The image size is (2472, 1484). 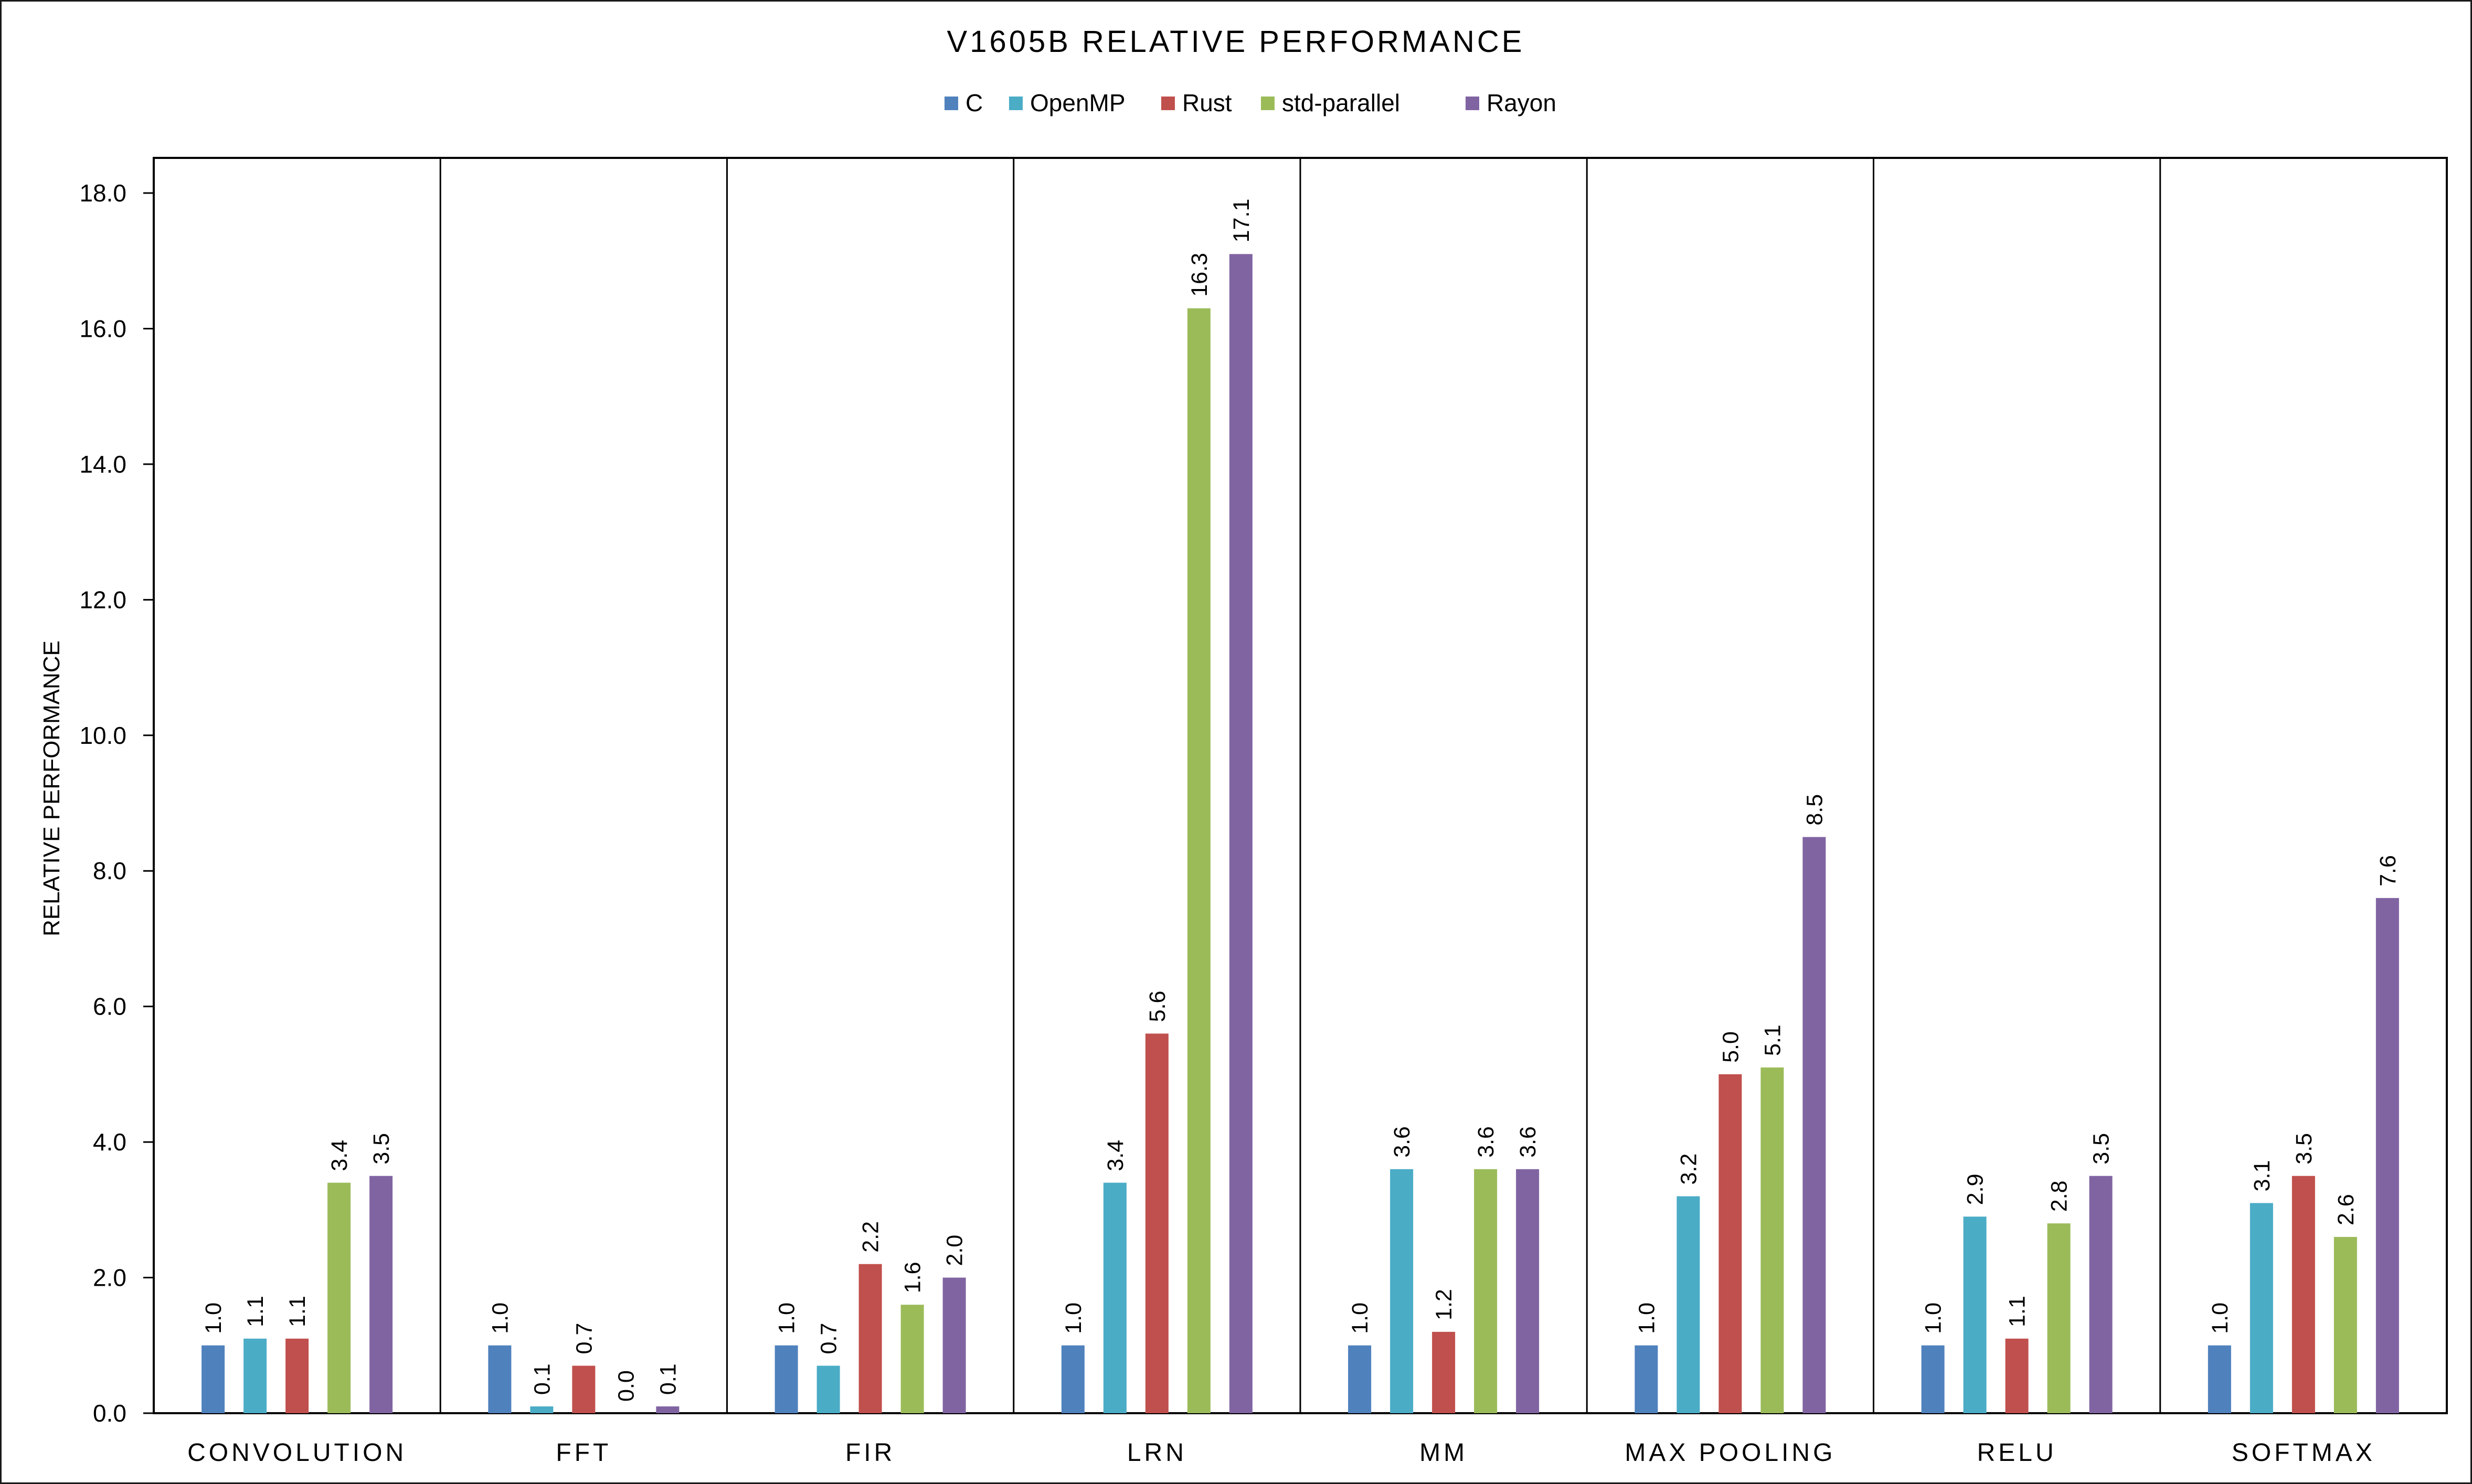 I want to click on y-tick-label: 8.0, so click(x=109, y=870).